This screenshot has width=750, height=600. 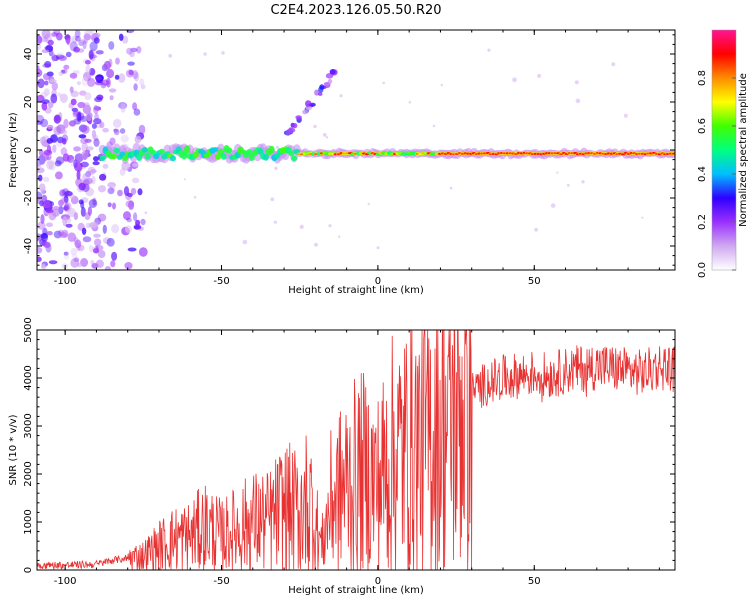 What do you see at coordinates (378, 581) in the screenshot?
I see `x-tick-label: 0` at bounding box center [378, 581].